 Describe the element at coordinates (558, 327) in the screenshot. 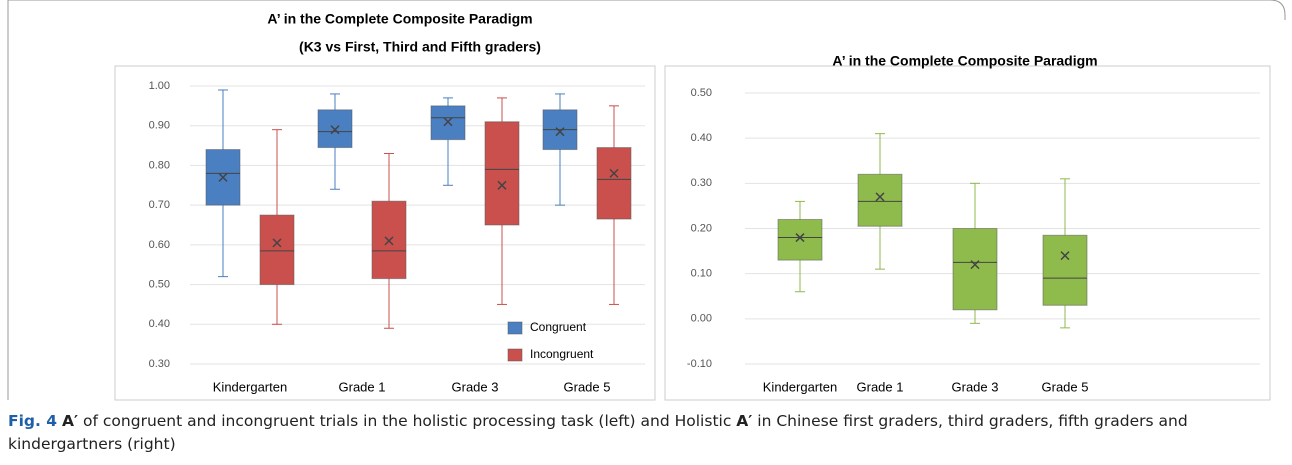

I see `legend-label: Congruent` at that location.